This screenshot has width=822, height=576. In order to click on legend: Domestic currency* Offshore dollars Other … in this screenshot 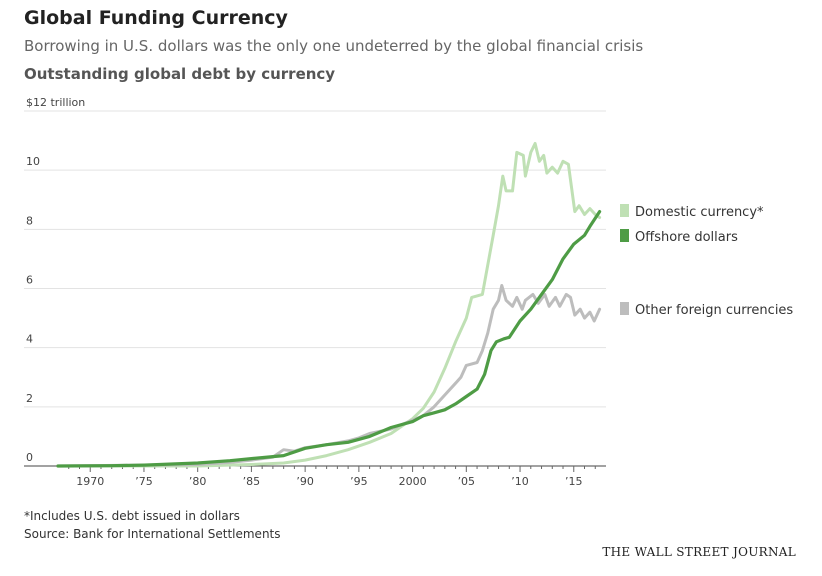, I will do `click(706, 261)`.